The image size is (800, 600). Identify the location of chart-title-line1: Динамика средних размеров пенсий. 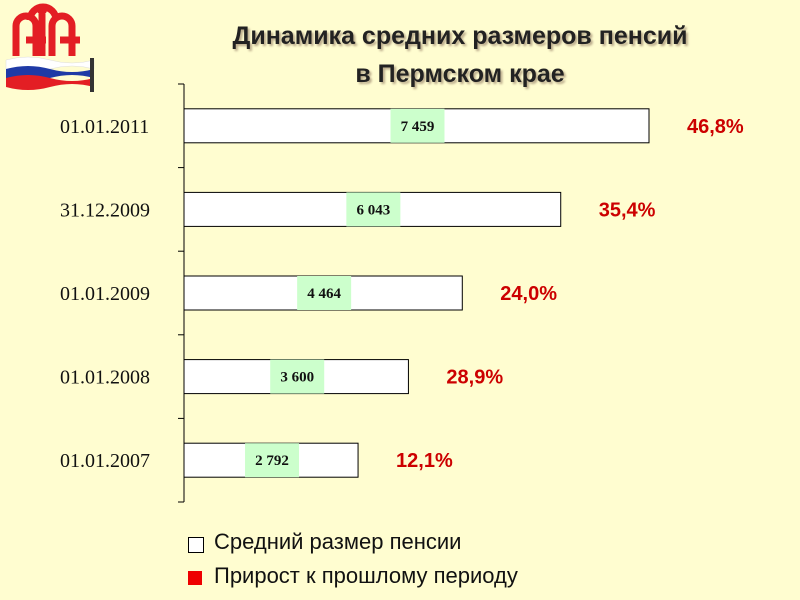
(460, 36).